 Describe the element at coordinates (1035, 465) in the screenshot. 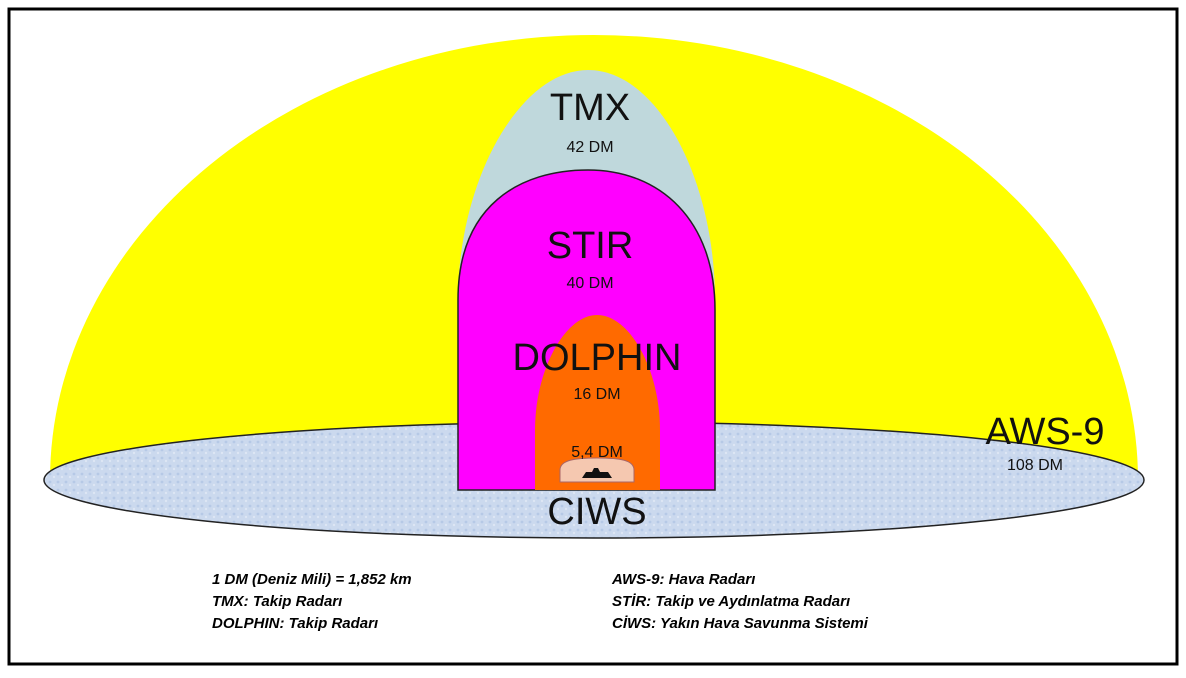

I see `node-range: 108 DM` at that location.